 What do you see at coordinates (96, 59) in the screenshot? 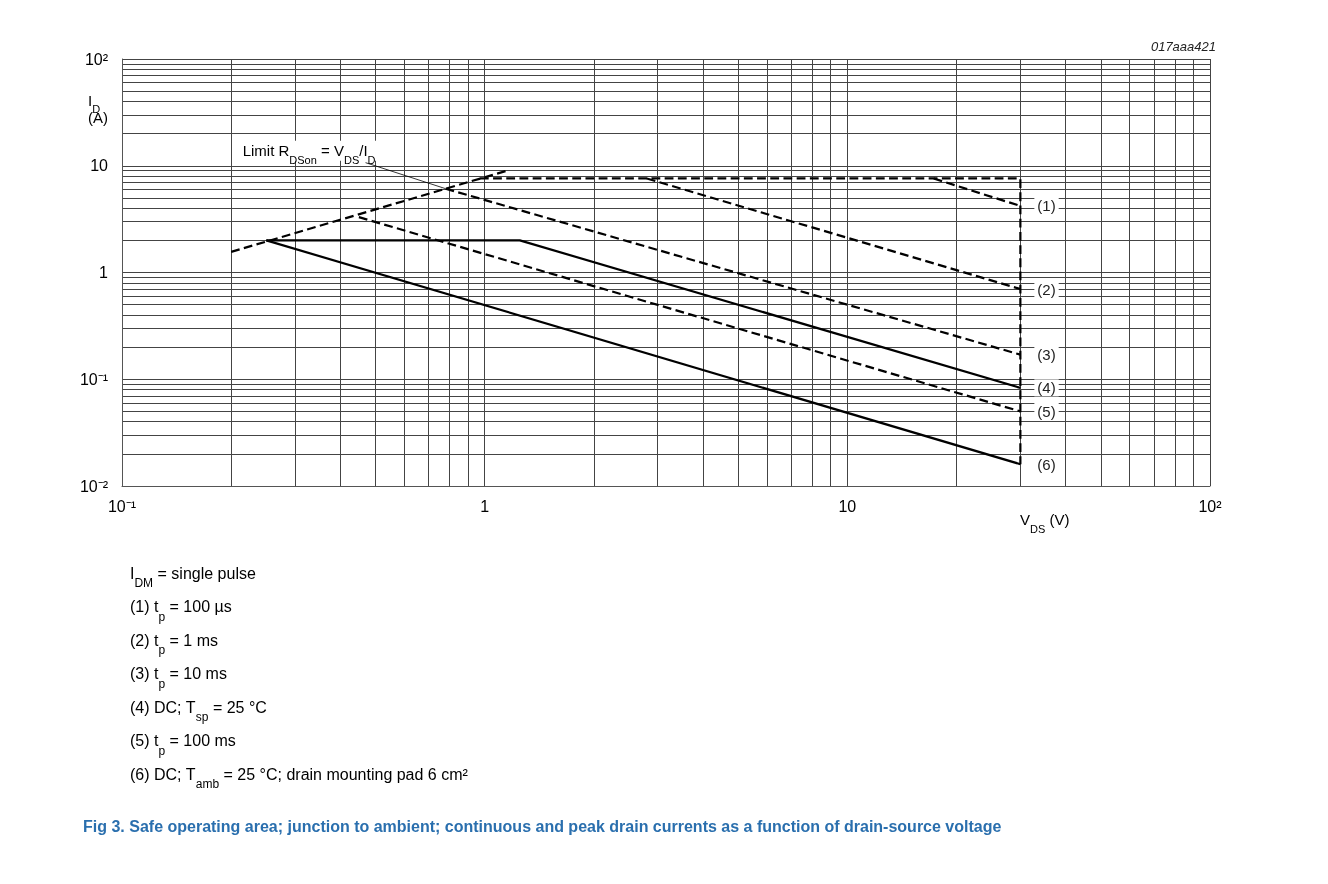
I see `y-tick-label: 10²` at bounding box center [96, 59].